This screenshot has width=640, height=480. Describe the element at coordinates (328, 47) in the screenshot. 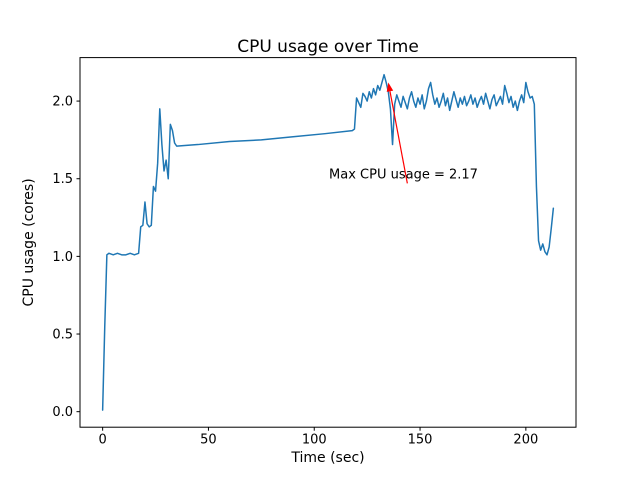

I see `chart-title: CPU usage over Time` at that location.